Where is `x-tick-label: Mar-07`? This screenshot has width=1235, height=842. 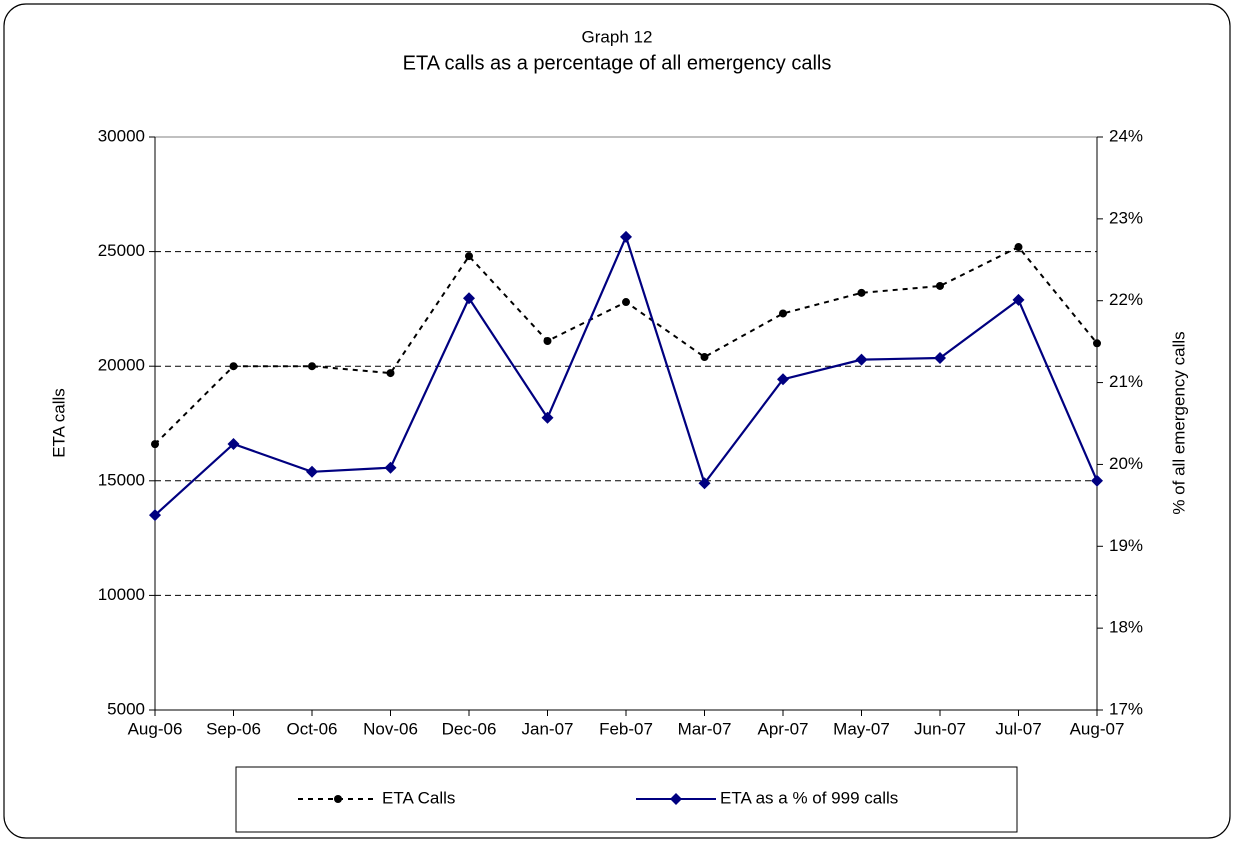
x-tick-label: Mar-07 is located at coordinates (705, 728).